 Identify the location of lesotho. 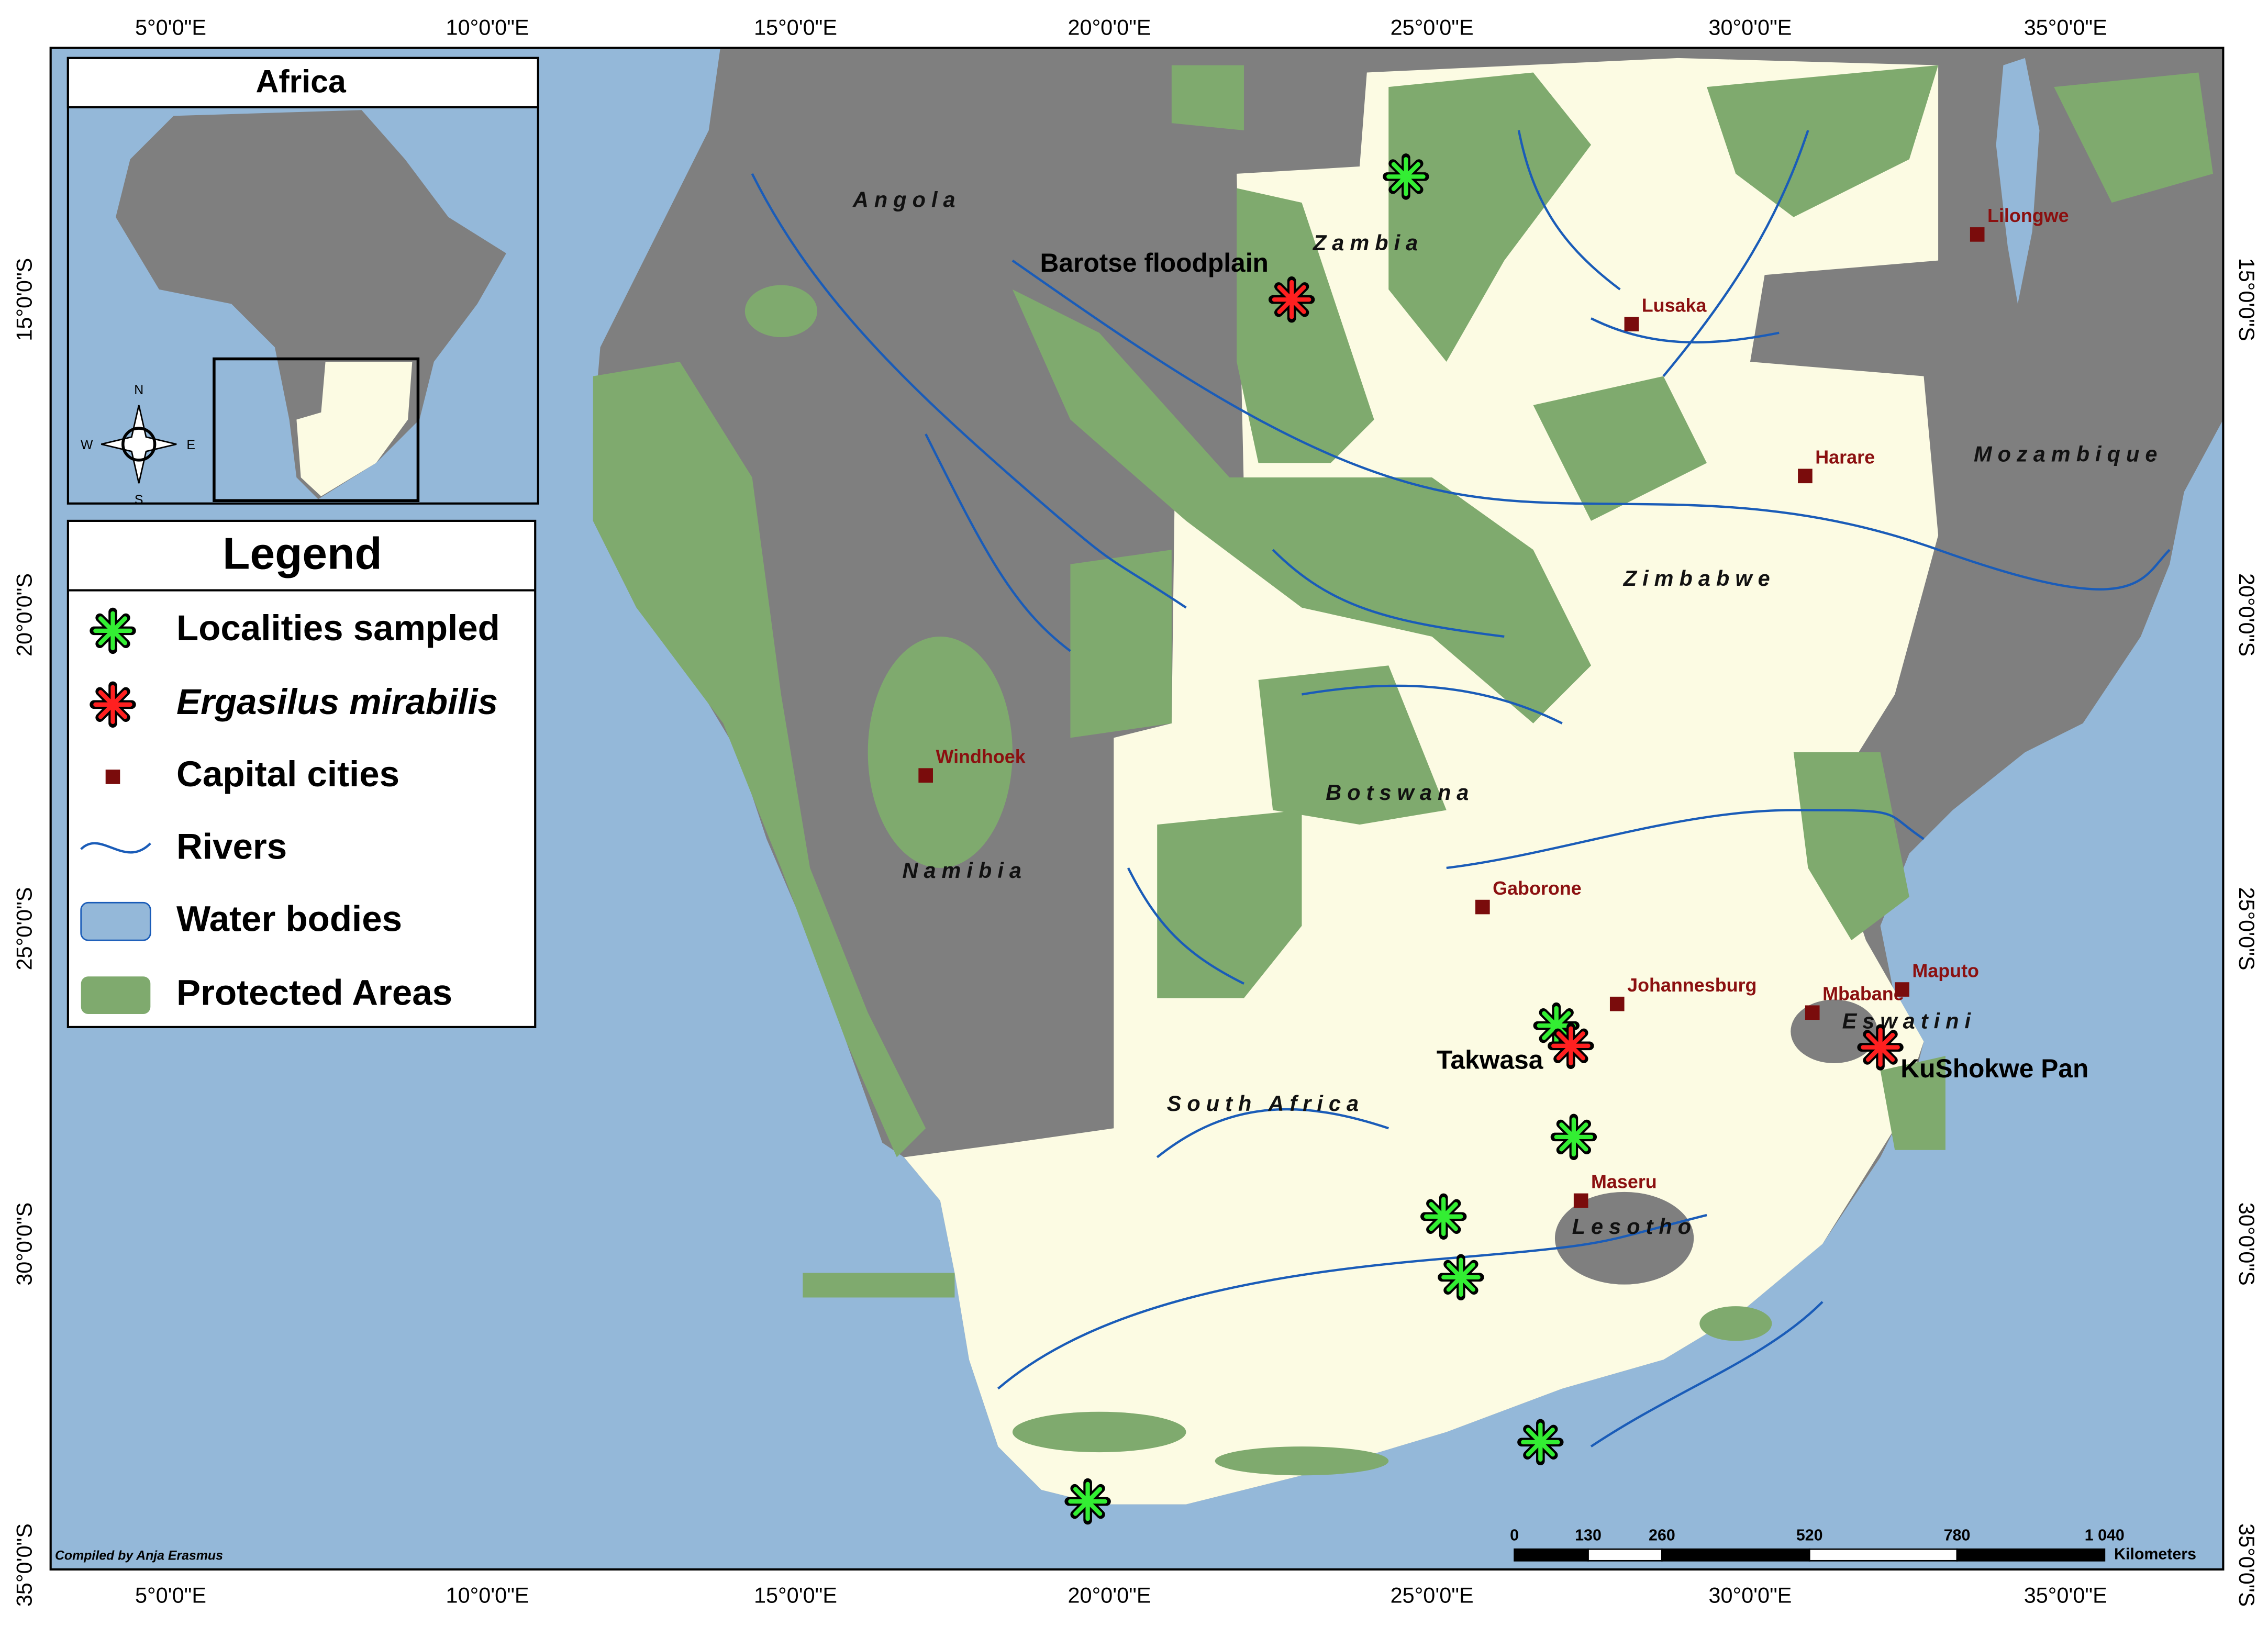
(1624, 1238).